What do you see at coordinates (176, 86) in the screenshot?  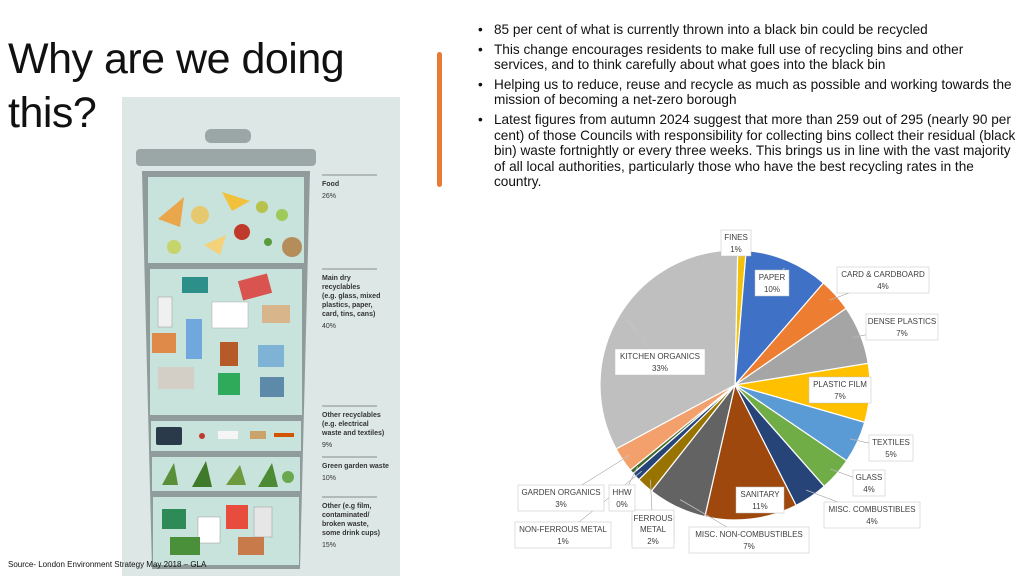 I see `slide-title: Why are we doing this?` at bounding box center [176, 86].